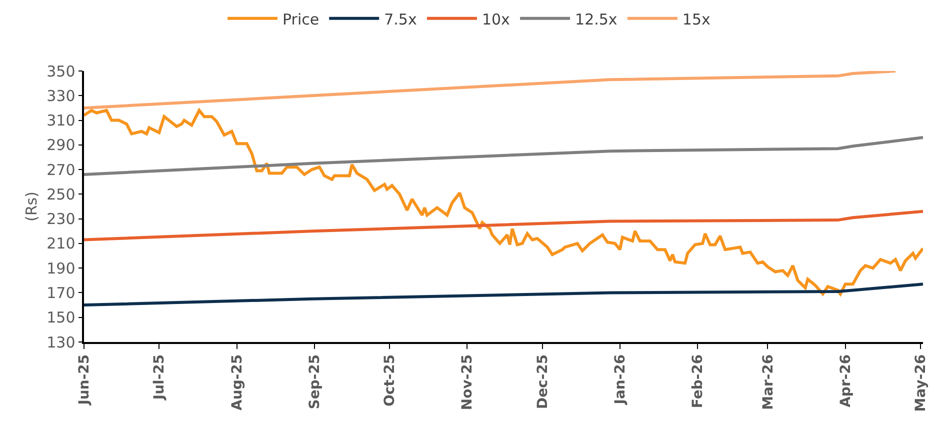  What do you see at coordinates (61, 268) in the screenshot?
I see `y-tick-label: 190` at bounding box center [61, 268].